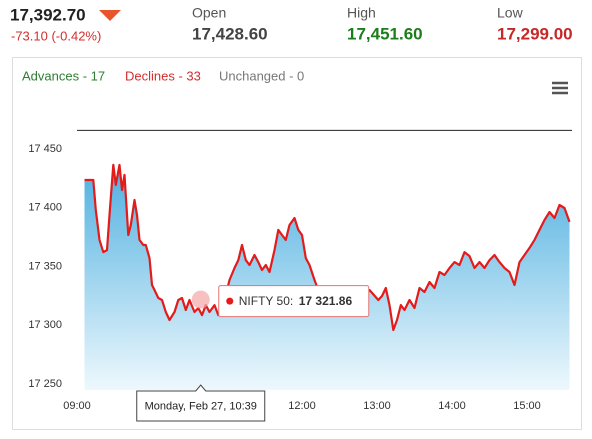 The width and height of the screenshot is (592, 439). Describe the element at coordinates (510, 13) in the screenshot. I see `low-label: Low` at that location.